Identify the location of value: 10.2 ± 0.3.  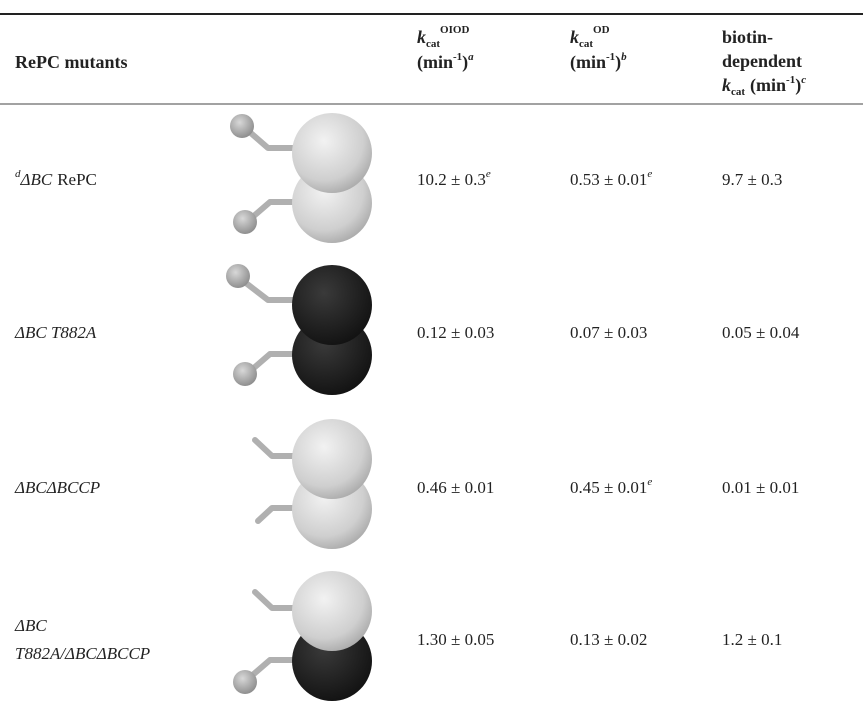
(451, 179).